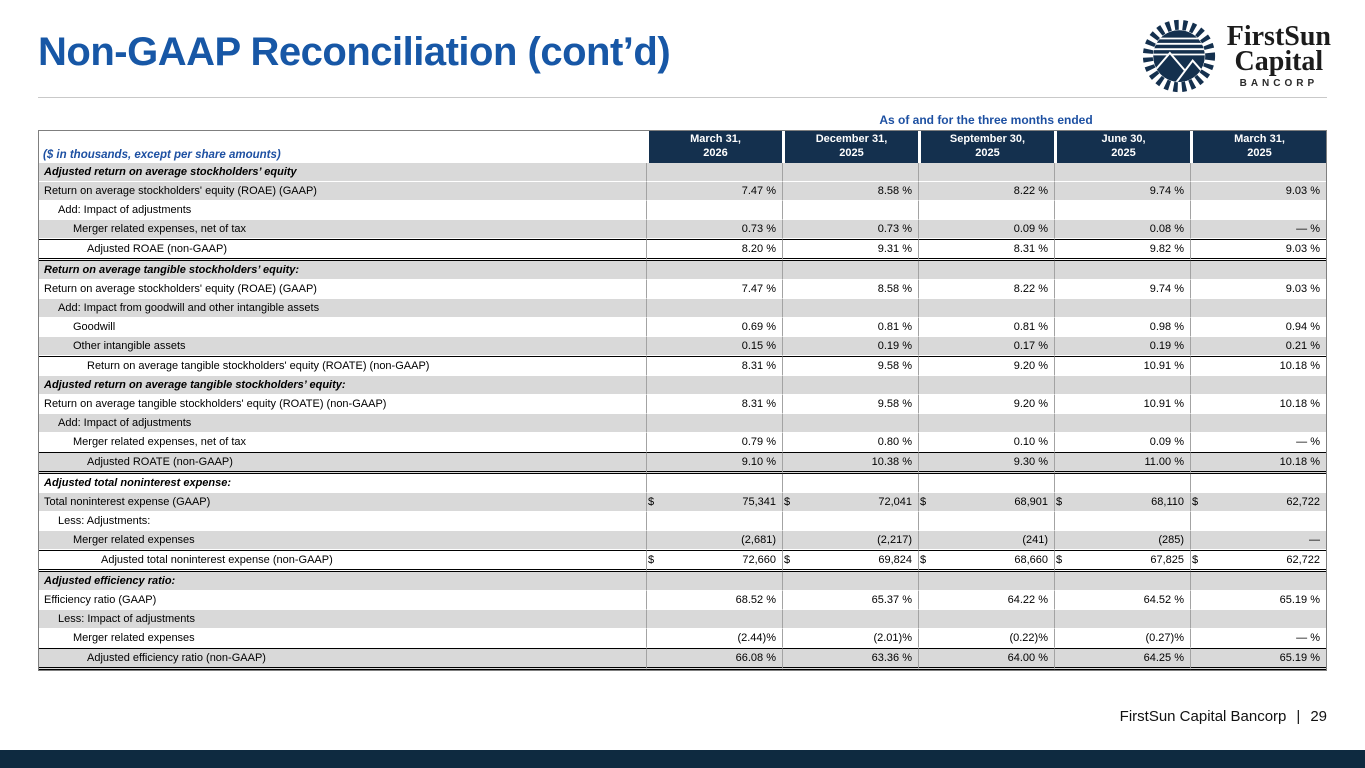 This screenshot has height=768, width=1365. What do you see at coordinates (986, 442) in the screenshot?
I see `data-cell: 0.10 %` at bounding box center [986, 442].